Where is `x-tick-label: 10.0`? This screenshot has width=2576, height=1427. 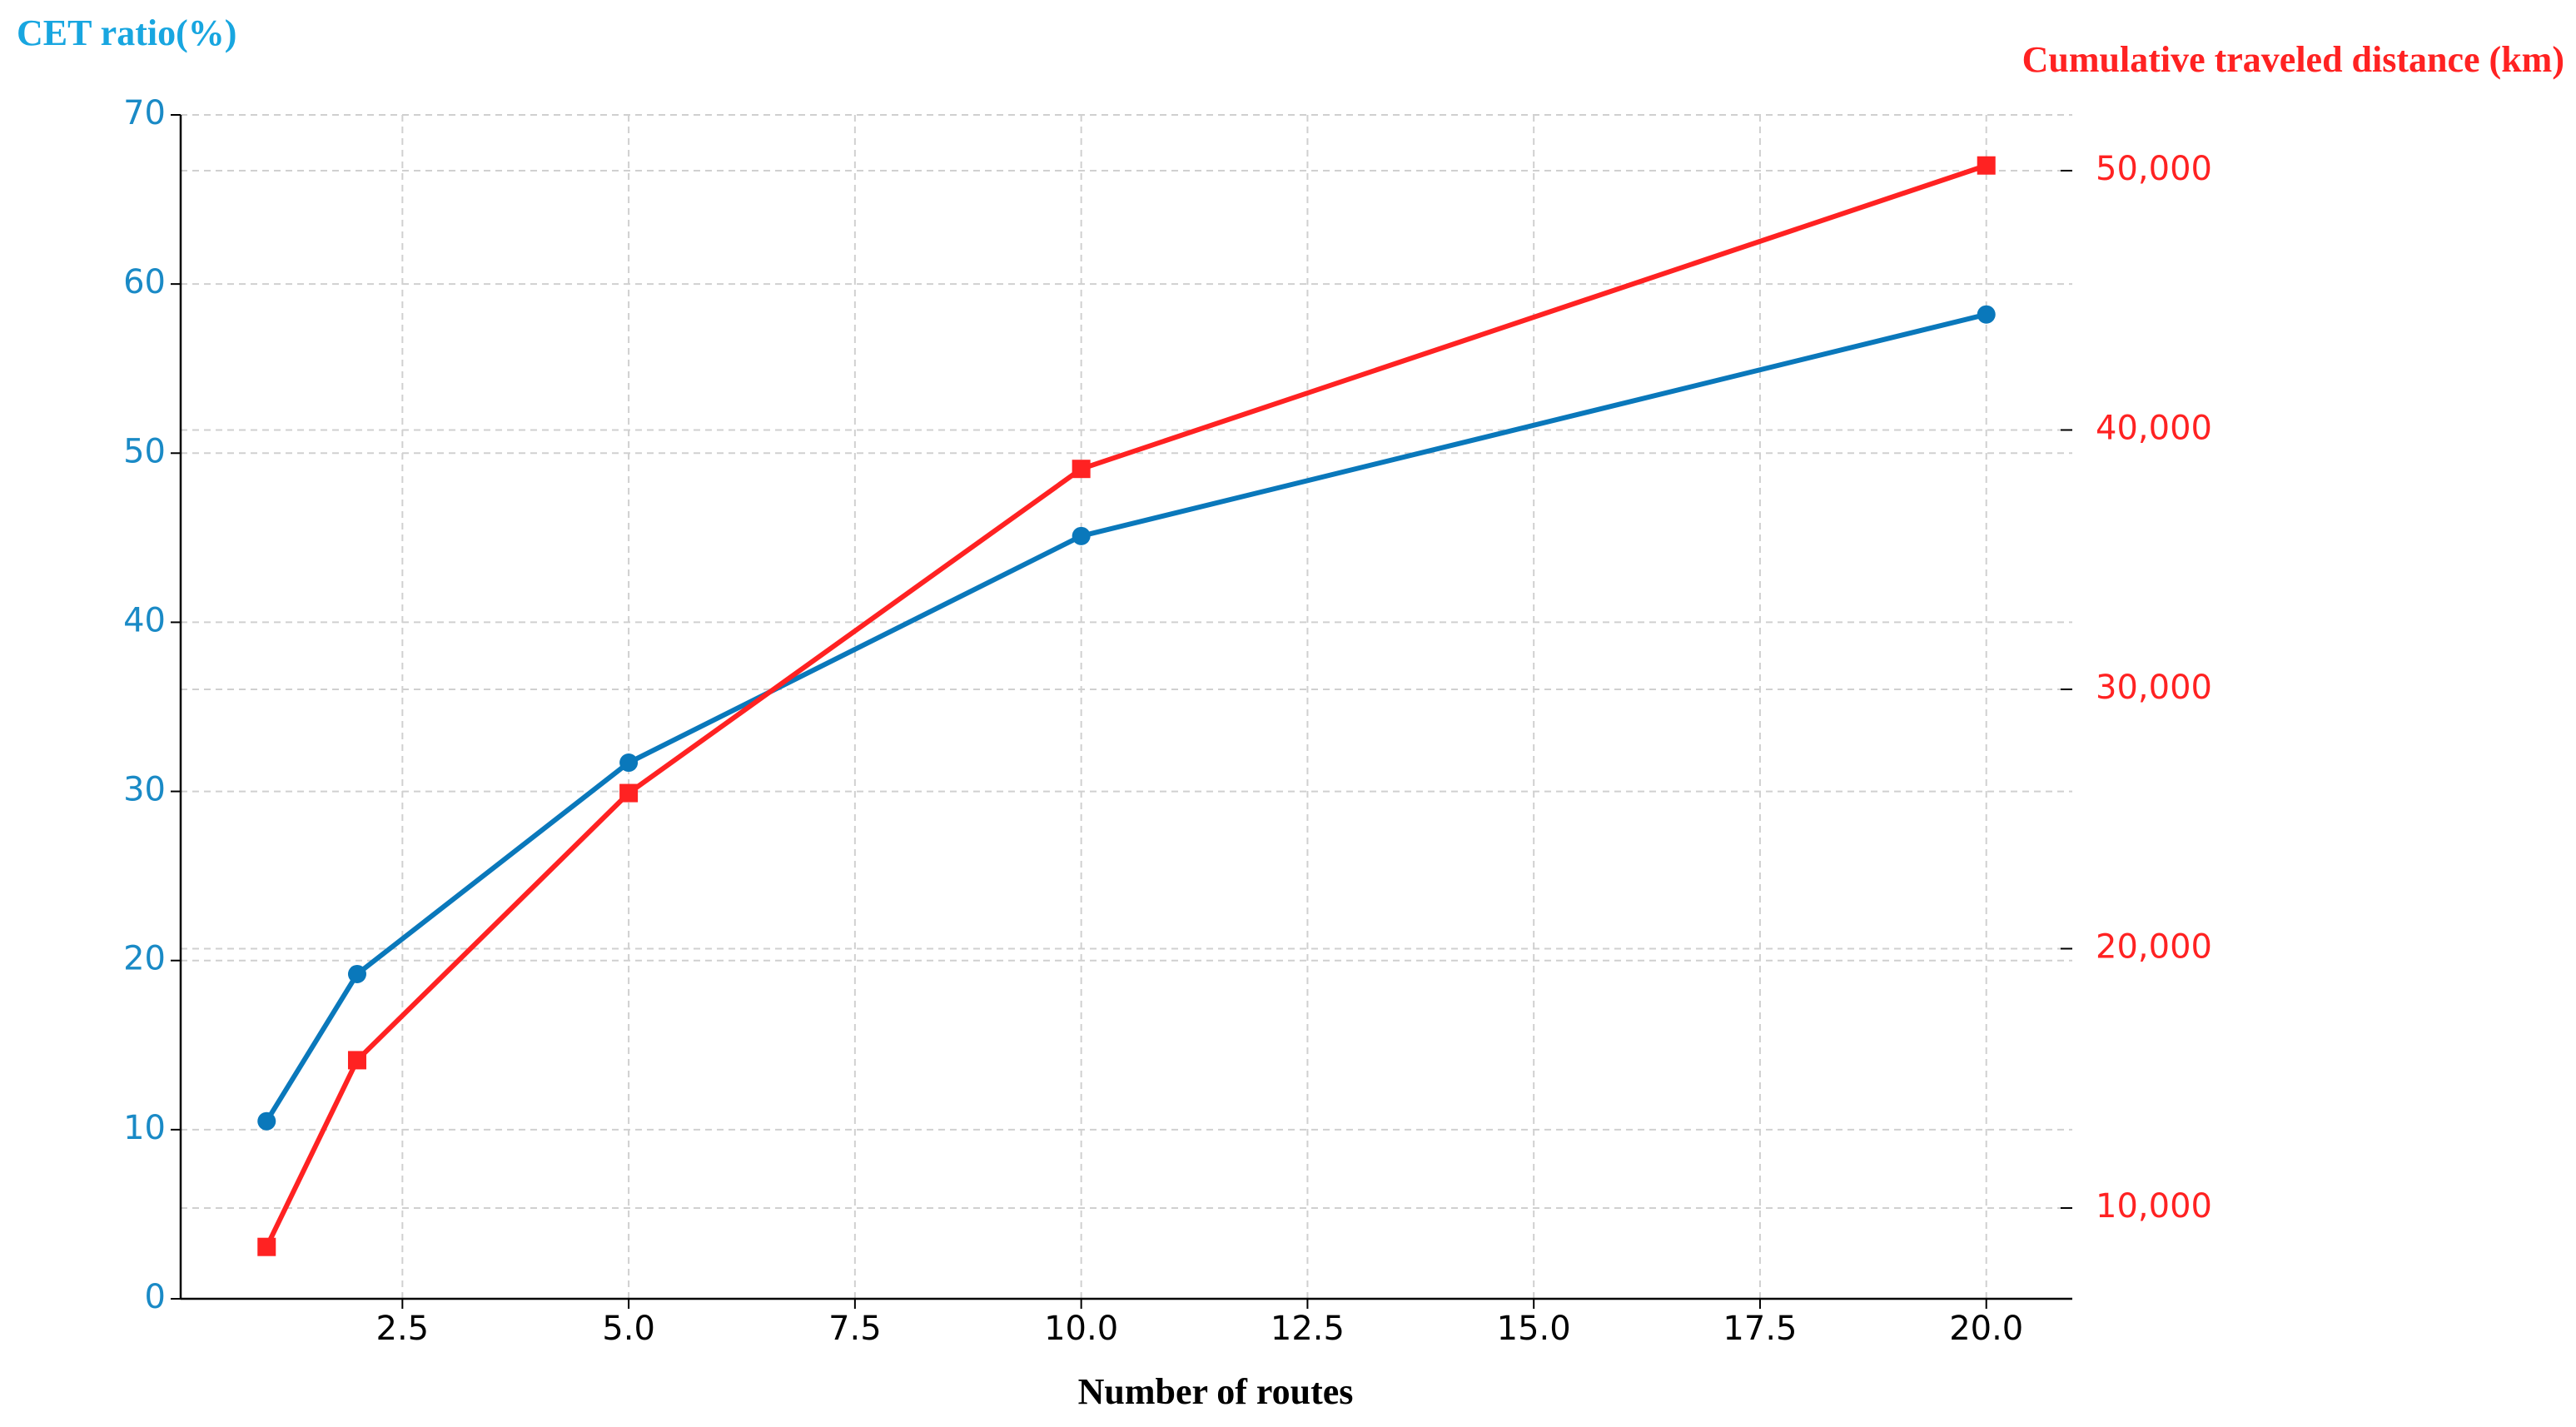 x-tick-label: 10.0 is located at coordinates (1081, 1329).